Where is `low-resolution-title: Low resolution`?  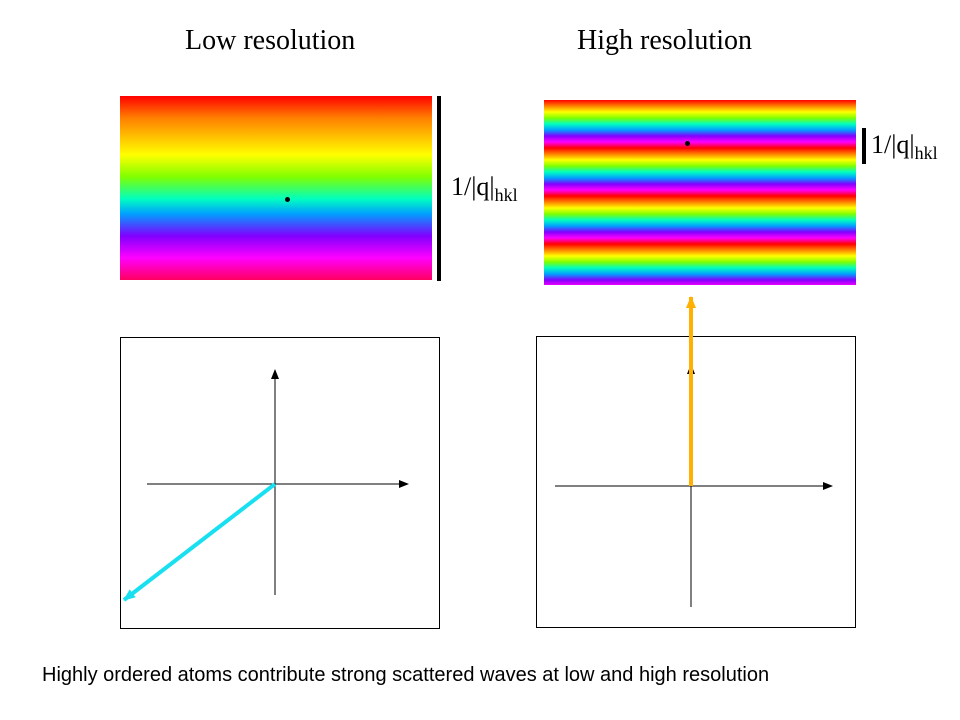
low-resolution-title: Low resolution is located at coordinates (270, 40).